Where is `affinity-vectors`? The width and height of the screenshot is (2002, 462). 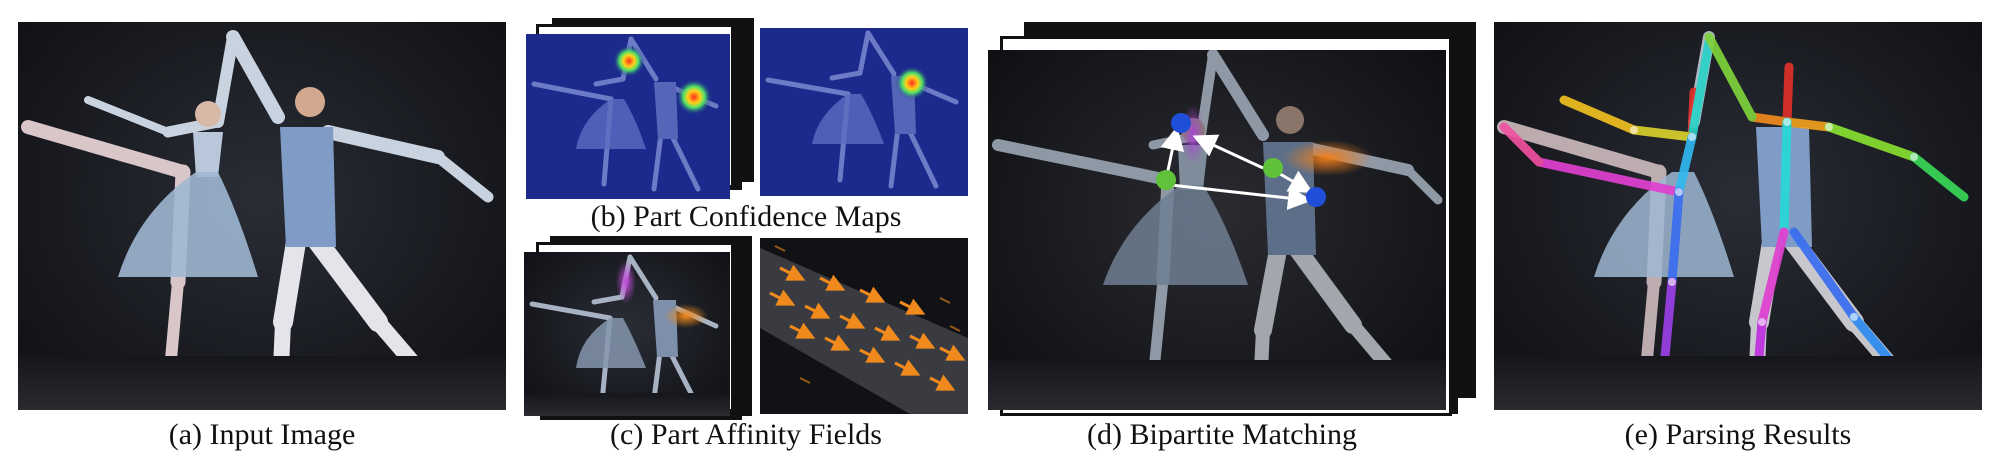
affinity-vectors is located at coordinates (867, 327).